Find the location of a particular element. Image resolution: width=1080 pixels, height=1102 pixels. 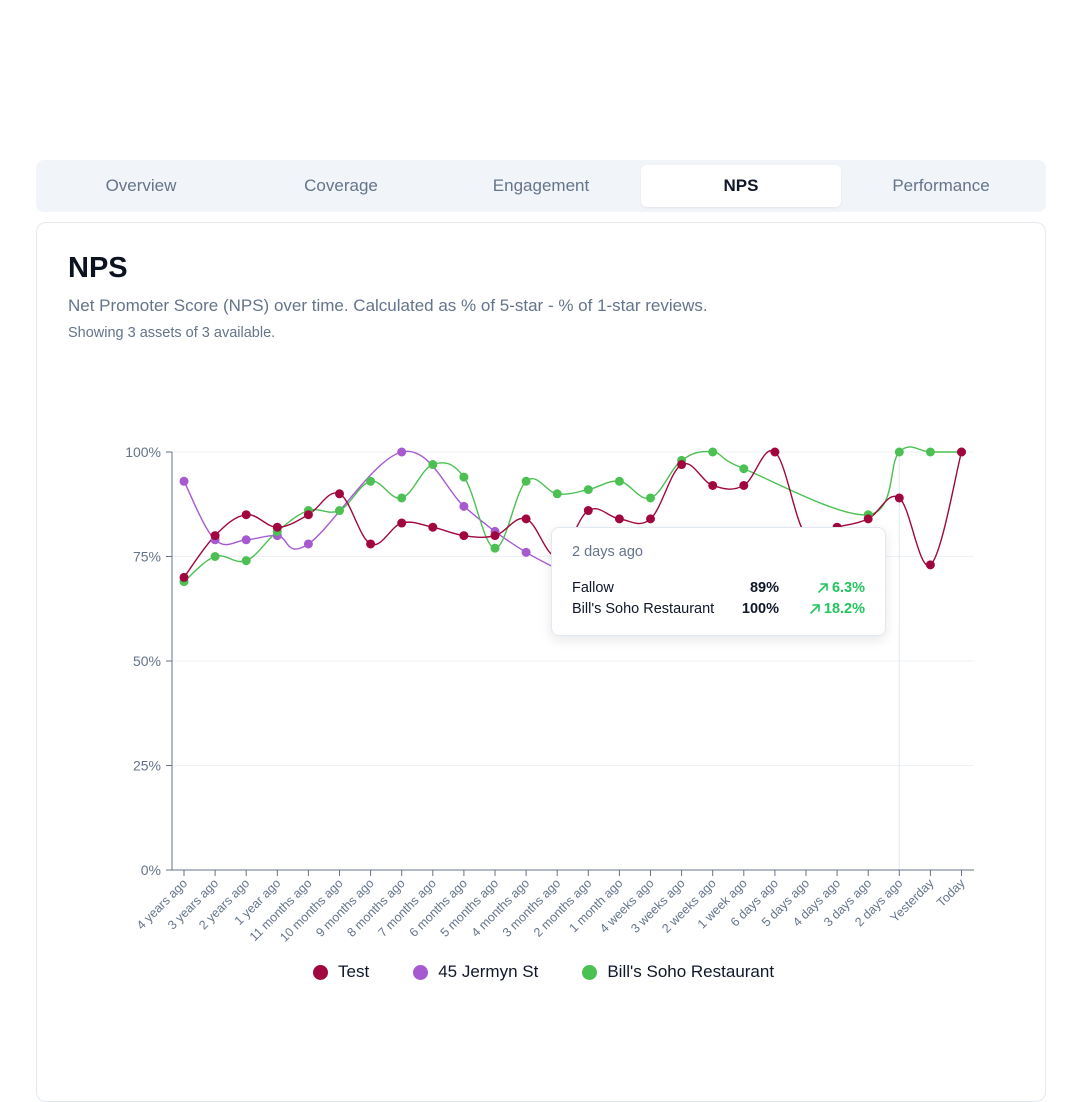

legend-item-test: Test is located at coordinates (341, 972).